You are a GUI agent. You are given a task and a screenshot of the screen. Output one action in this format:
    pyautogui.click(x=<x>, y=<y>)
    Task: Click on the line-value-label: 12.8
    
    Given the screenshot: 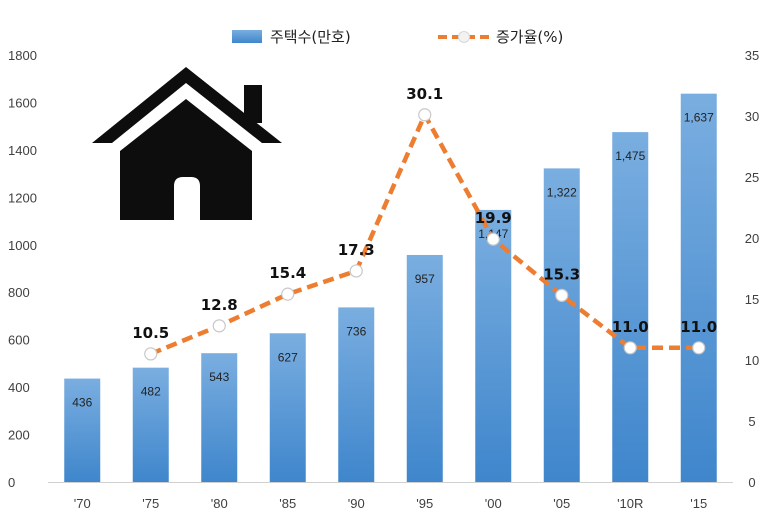 What is the action you would take?
    pyautogui.click(x=219, y=305)
    